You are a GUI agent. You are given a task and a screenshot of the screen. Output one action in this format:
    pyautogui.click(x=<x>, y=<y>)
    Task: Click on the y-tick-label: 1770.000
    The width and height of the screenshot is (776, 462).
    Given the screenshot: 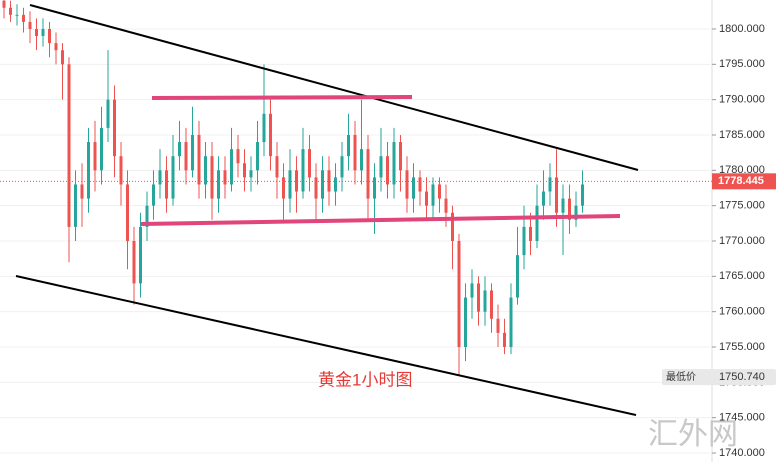 What is the action you would take?
    pyautogui.click(x=742, y=241)
    